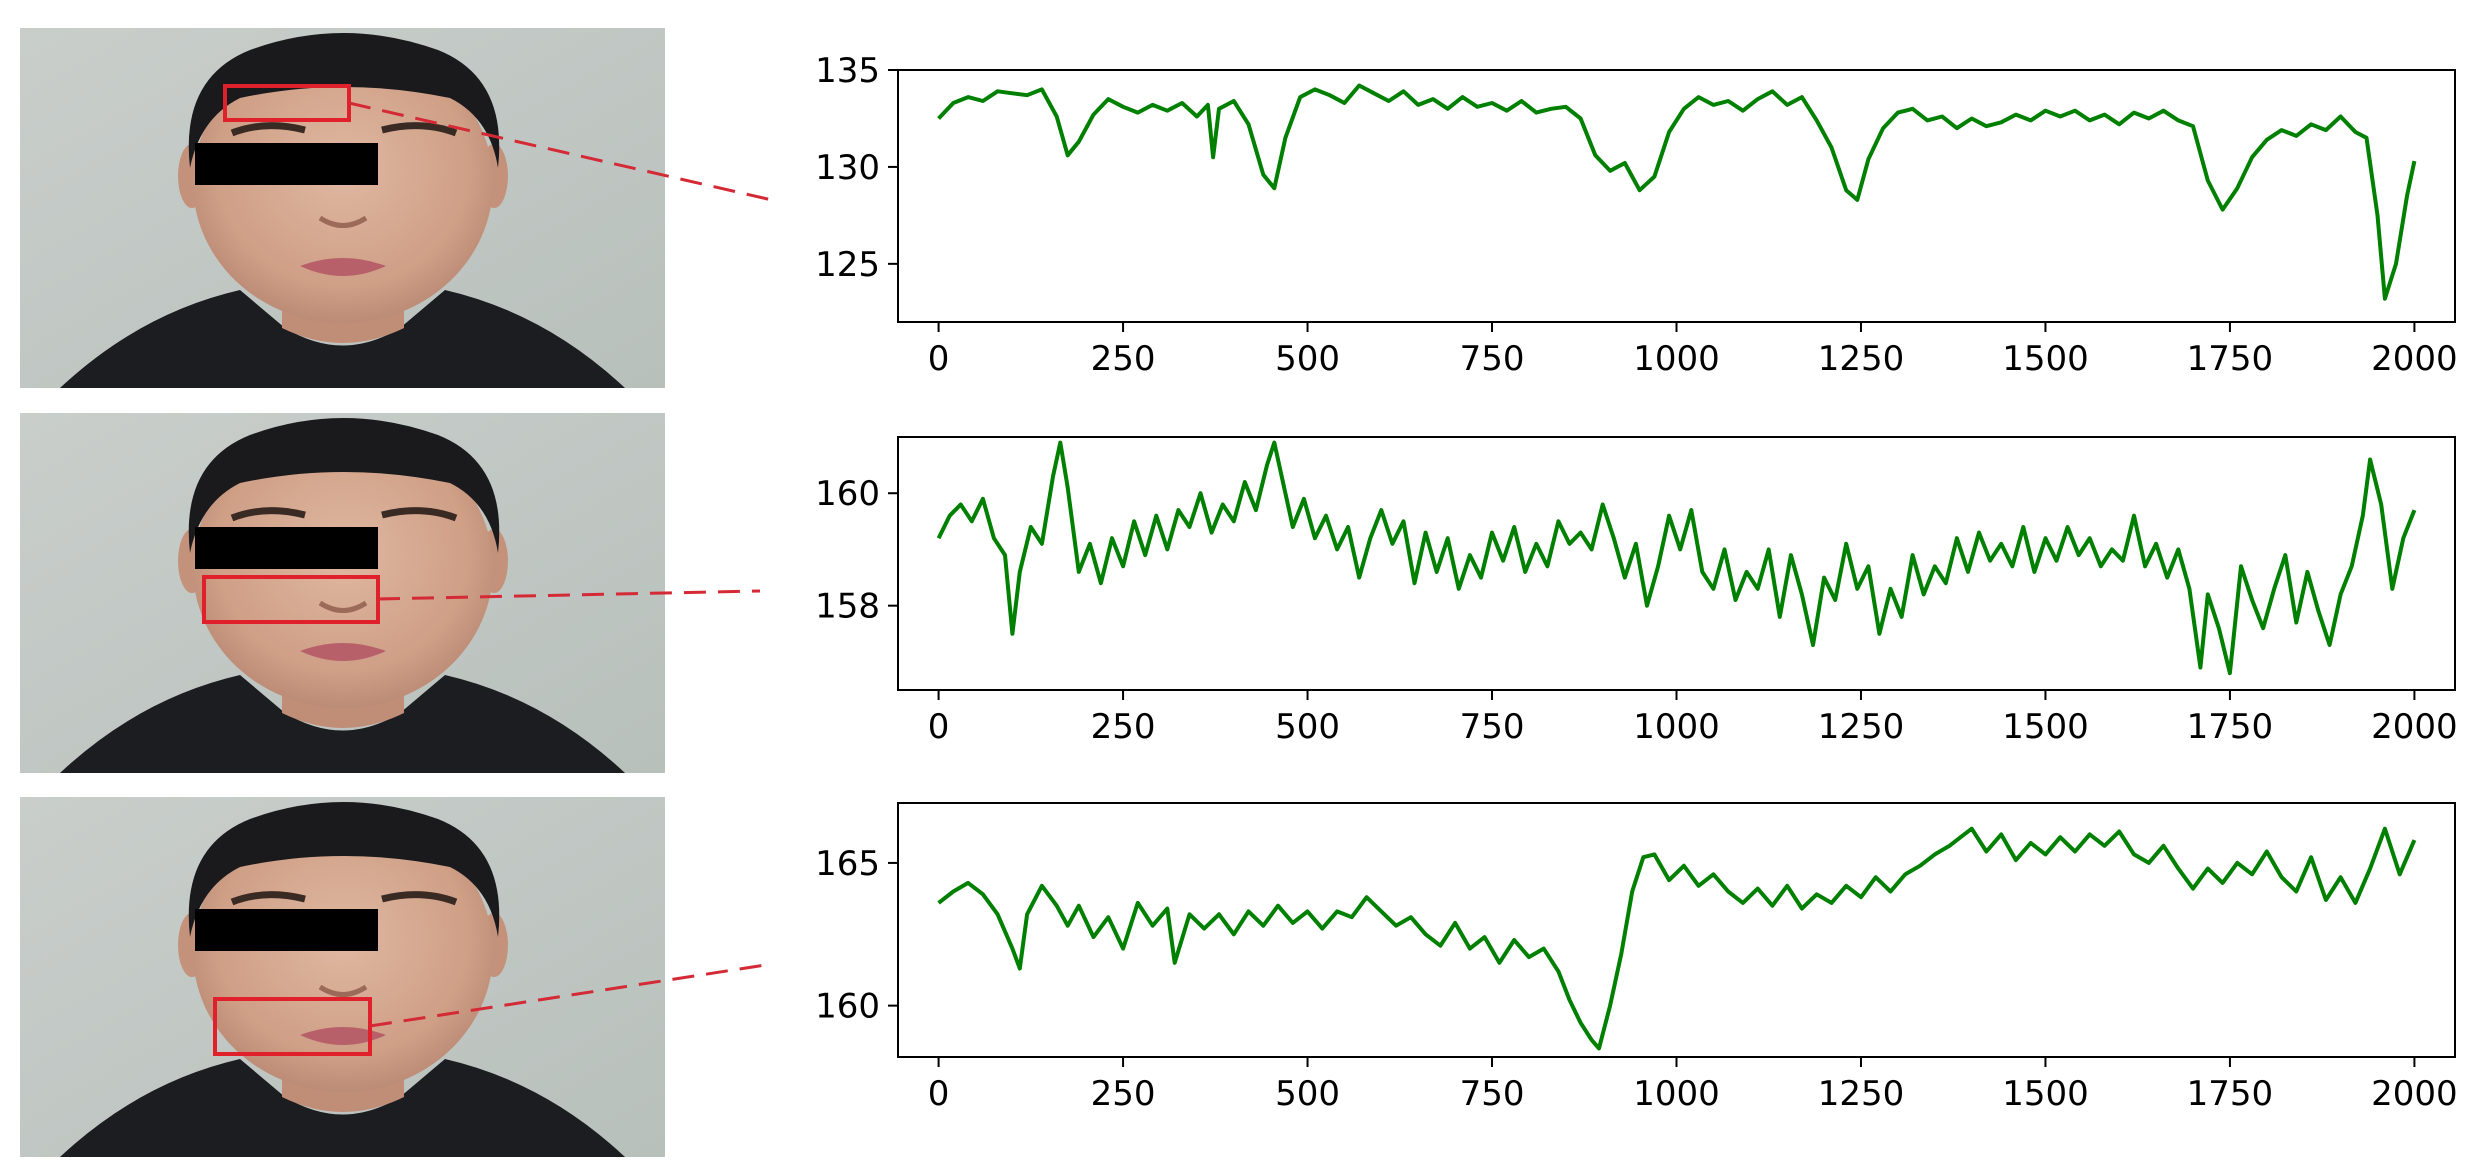 This screenshot has width=2488, height=1170. I want to click on roi-box-mouth, so click(292, 1026).